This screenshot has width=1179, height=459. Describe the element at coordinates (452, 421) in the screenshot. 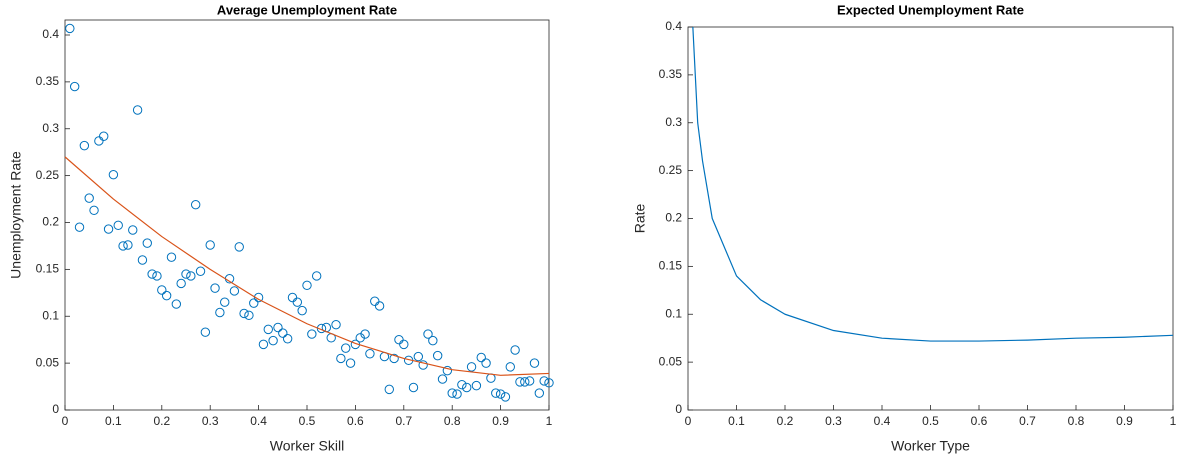

I see `x-tick-label: 0.8` at that location.